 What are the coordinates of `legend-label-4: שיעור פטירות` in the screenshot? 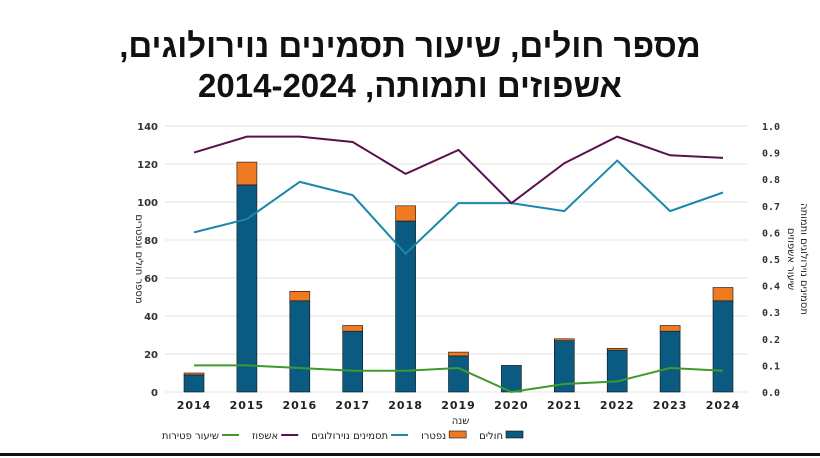 It's located at (190, 436).